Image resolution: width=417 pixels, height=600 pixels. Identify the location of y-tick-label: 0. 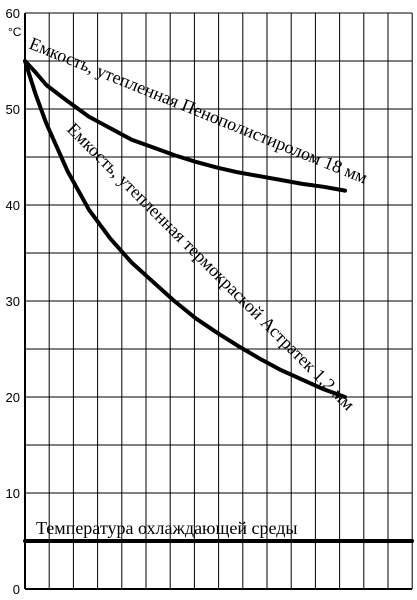
(16, 589).